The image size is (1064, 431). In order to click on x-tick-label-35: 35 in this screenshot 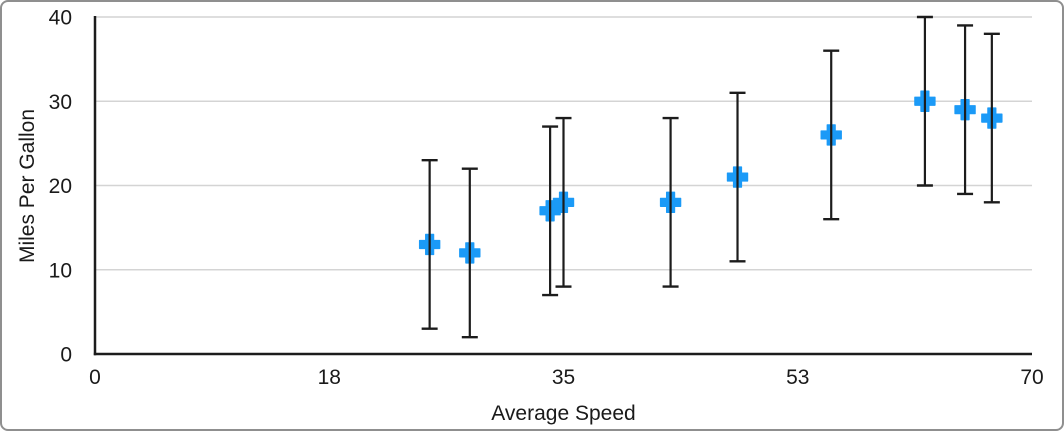, I will do `click(563, 377)`.